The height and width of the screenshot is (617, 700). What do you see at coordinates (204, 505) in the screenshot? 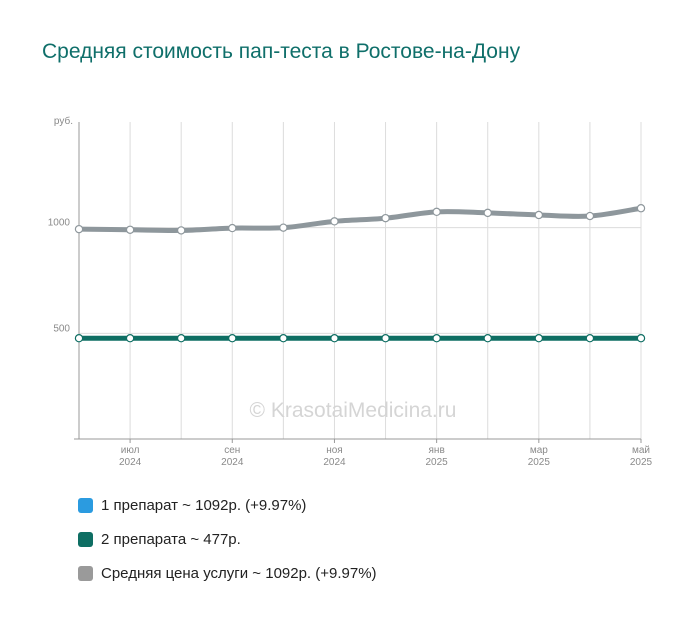
I see `legend-label: 1 препарат ~ 1092р. (+9.97%)` at bounding box center [204, 505].